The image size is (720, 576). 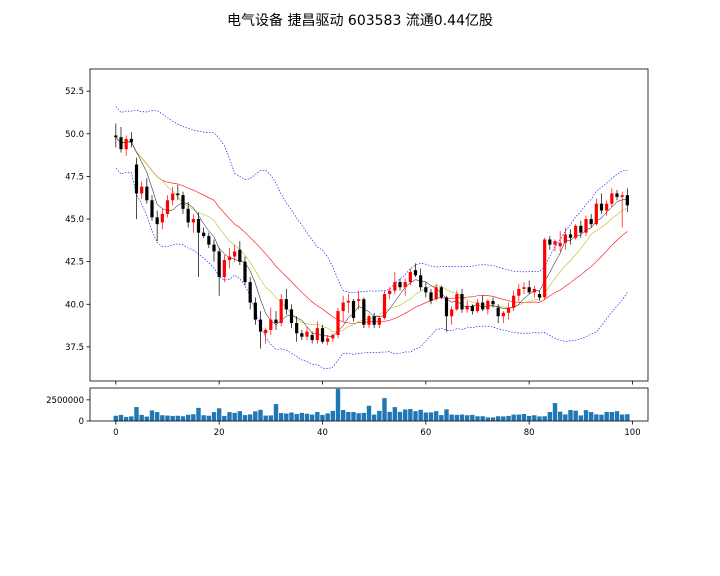 What do you see at coordinates (529, 433) in the screenshot?
I see `x-tick-label: 80` at bounding box center [529, 433].